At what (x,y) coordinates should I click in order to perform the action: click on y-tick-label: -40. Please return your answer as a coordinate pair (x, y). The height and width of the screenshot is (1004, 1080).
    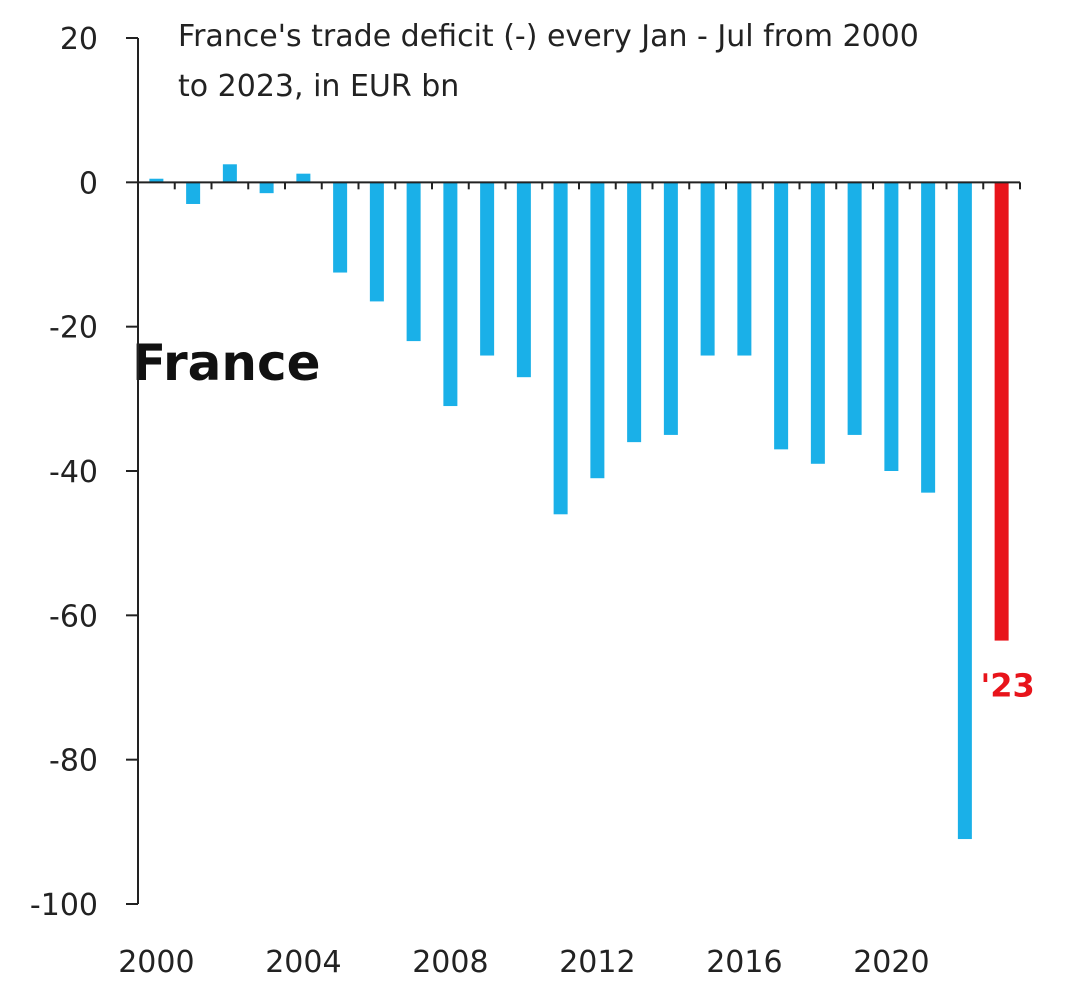
    Looking at the image, I should click on (73, 472).